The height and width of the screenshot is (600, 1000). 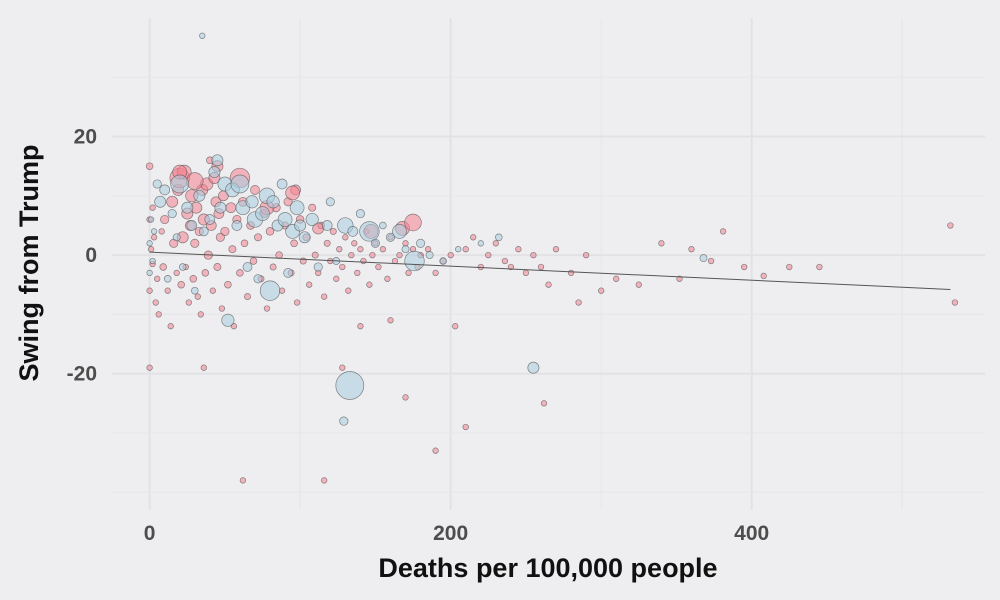 I want to click on trend-line, so click(x=550, y=270).